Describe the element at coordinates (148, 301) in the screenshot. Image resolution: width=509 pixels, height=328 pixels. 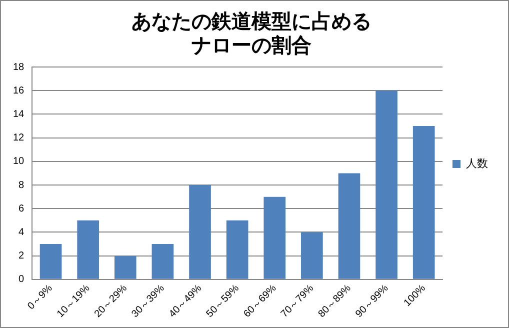
I see `x-tick-label: 30～39%` at that location.